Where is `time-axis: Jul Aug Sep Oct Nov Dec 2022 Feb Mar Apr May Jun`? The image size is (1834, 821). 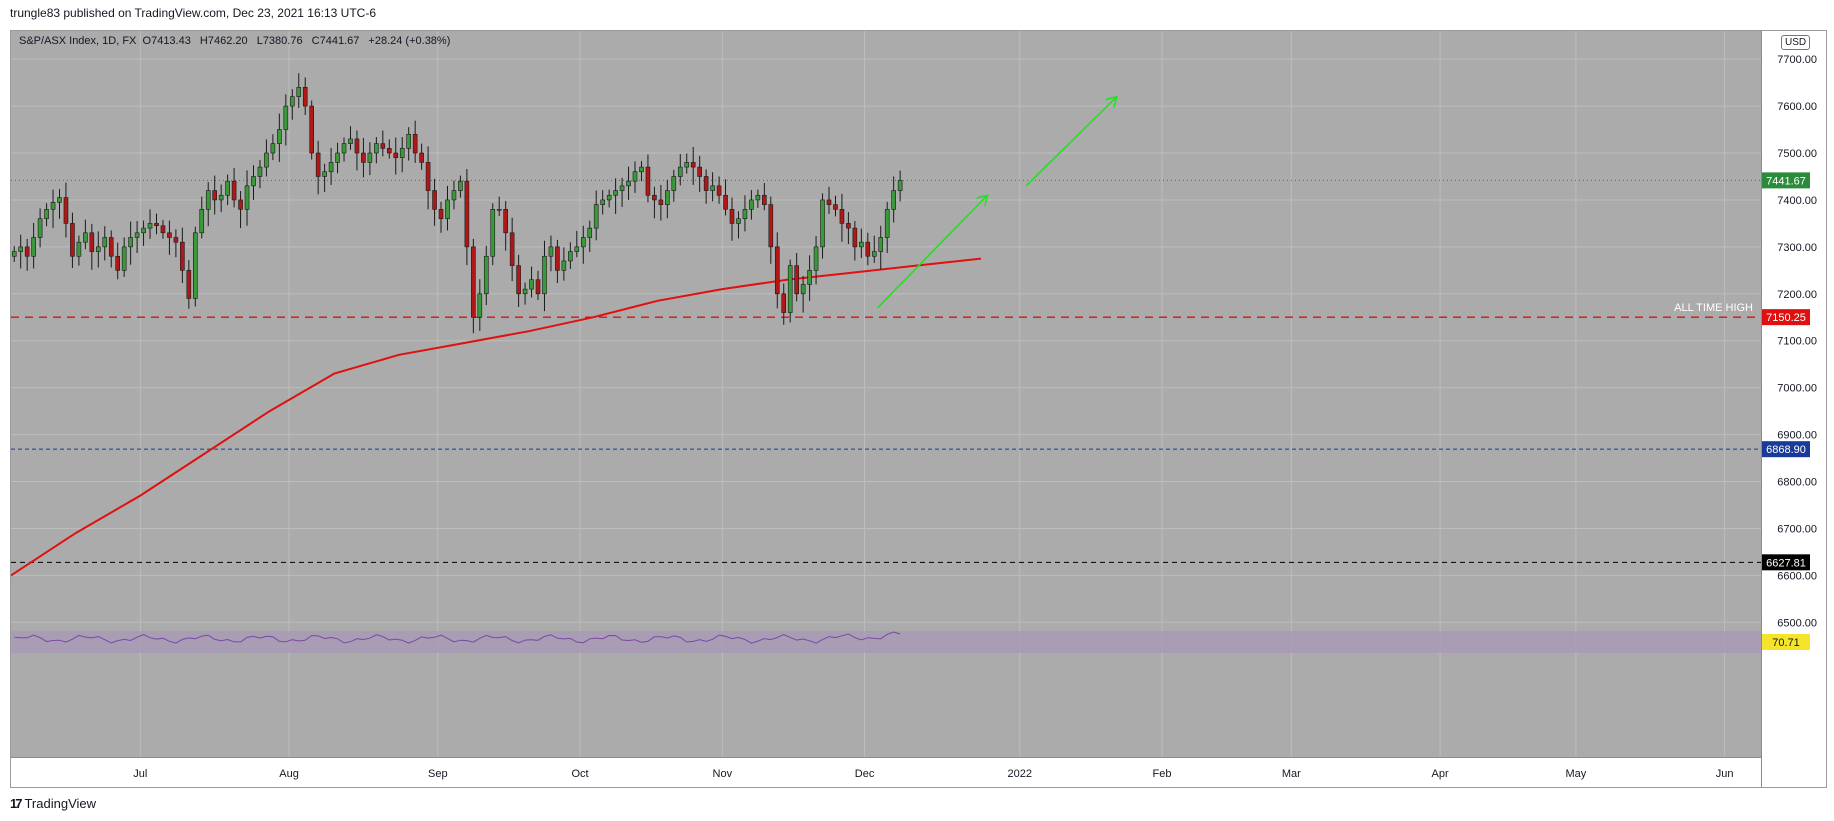
time-axis: Jul Aug Sep Oct Nov Dec 2022 Feb Mar Apr May Jun is located at coordinates (886, 772).